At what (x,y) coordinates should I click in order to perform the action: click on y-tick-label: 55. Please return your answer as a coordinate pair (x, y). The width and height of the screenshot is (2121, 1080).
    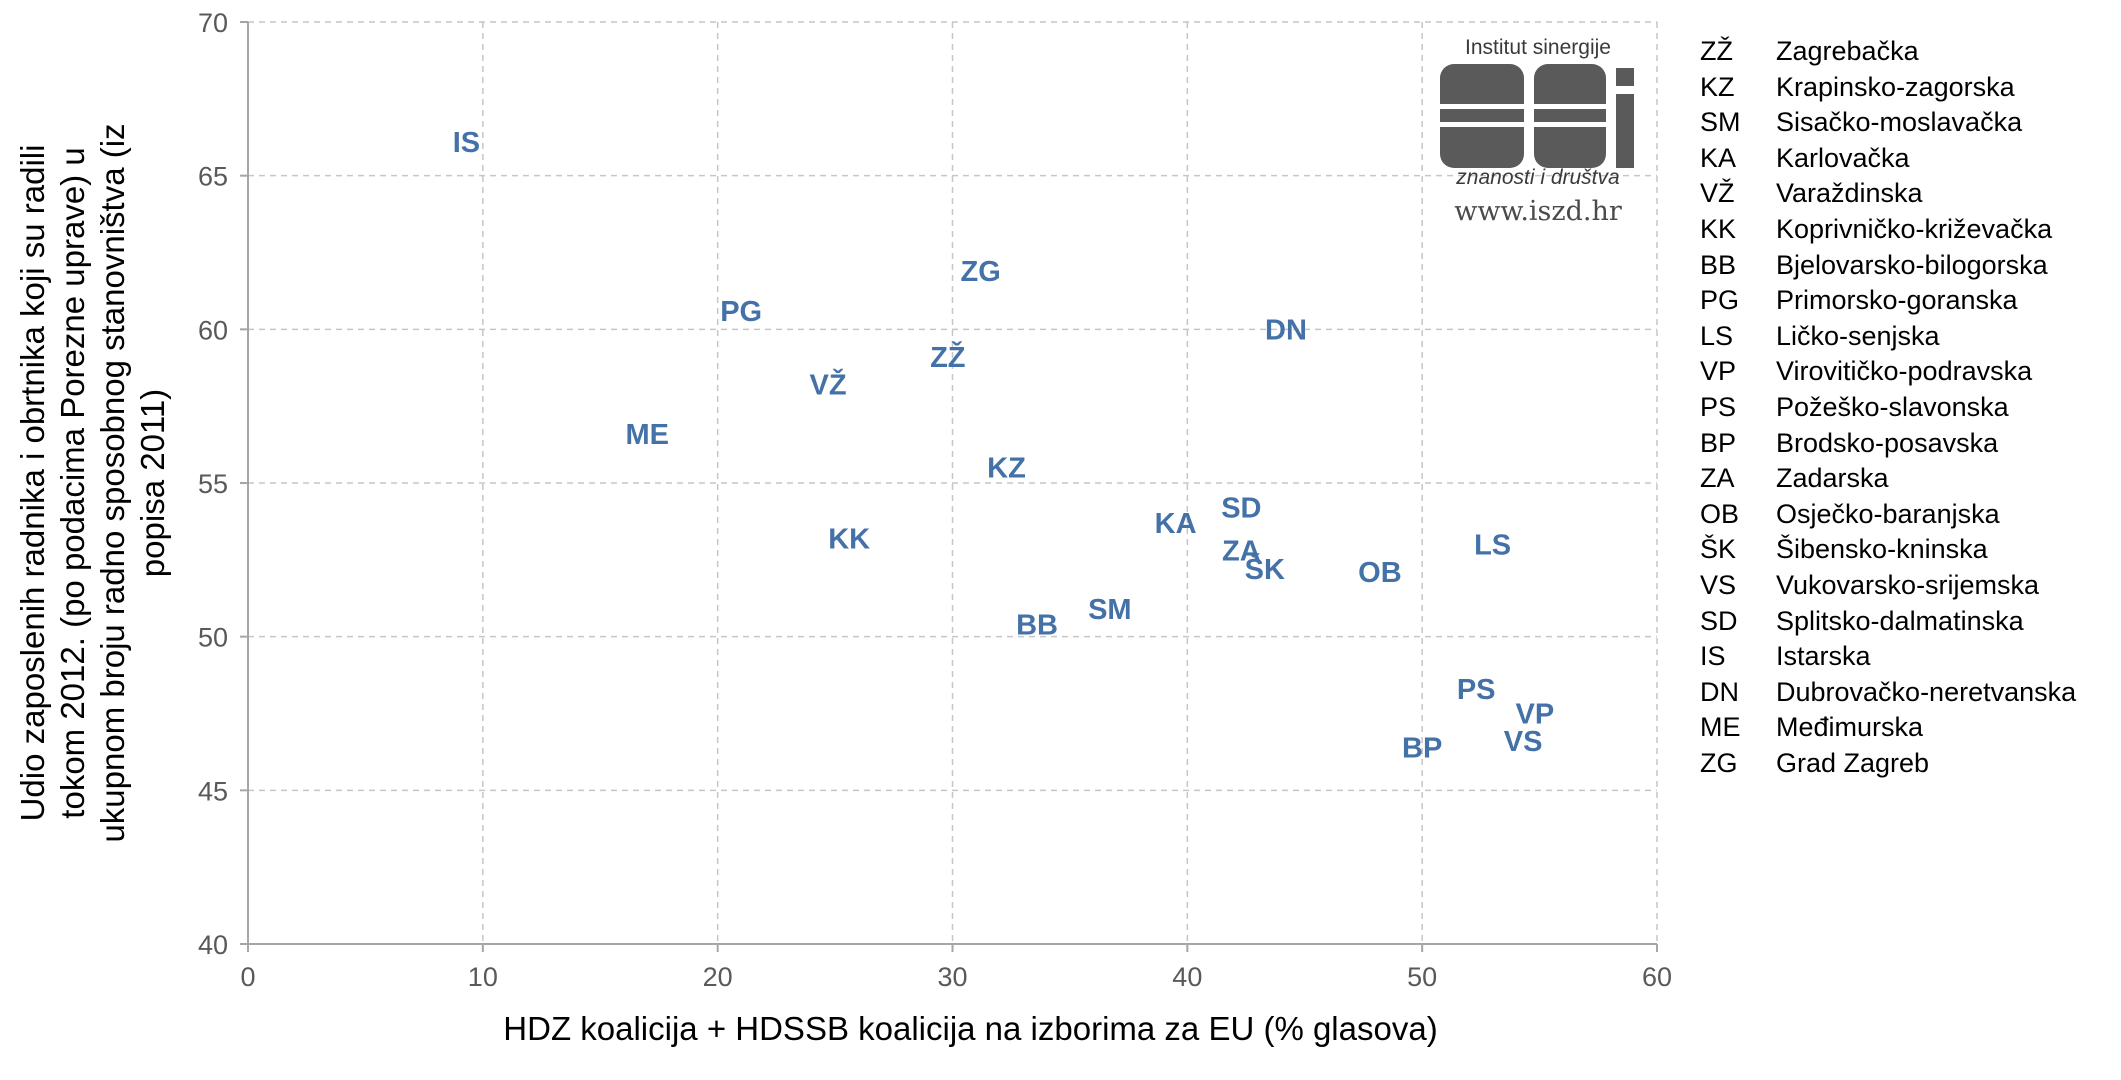
    Looking at the image, I should click on (213, 484).